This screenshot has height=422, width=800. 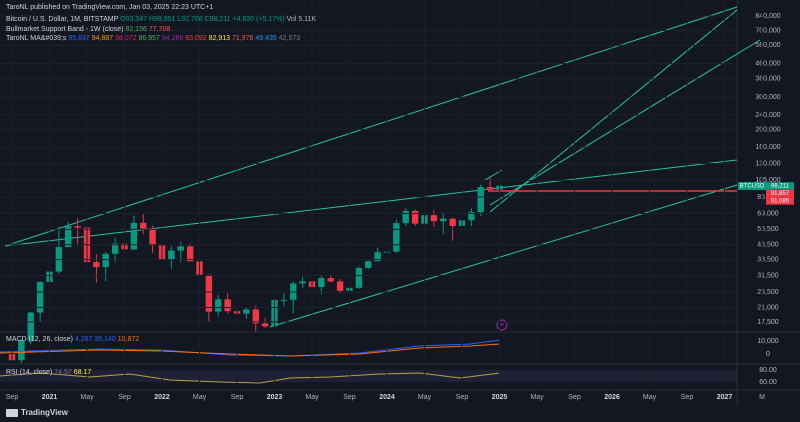 What do you see at coordinates (243, 38) in the screenshot?
I see `indicator-value: 71,976` at bounding box center [243, 38].